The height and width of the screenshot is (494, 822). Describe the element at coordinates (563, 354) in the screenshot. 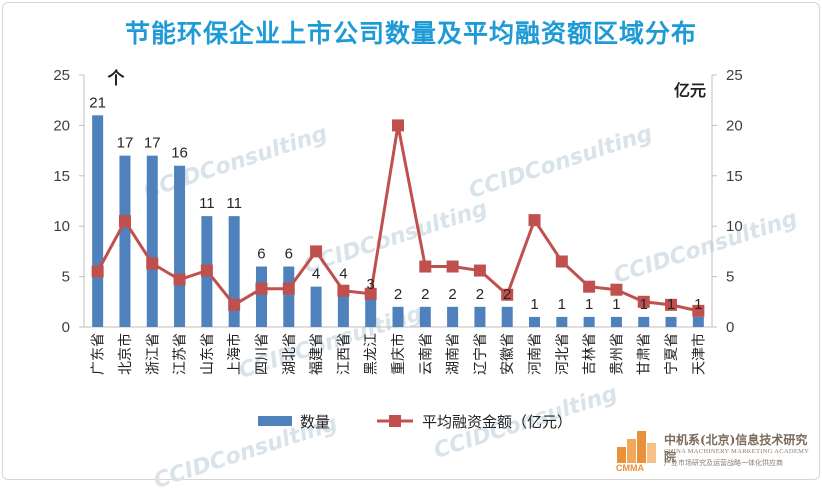

I see `x-category-label: 河北省` at that location.